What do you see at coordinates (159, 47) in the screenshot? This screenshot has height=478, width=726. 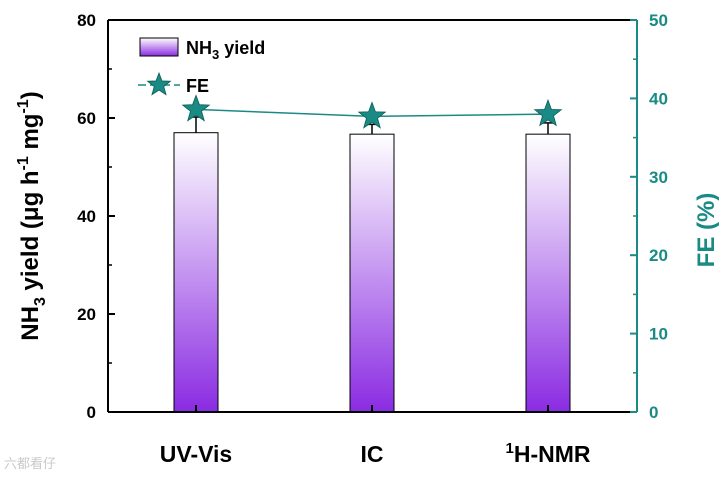 I see `legend-bar-swatch` at bounding box center [159, 47].